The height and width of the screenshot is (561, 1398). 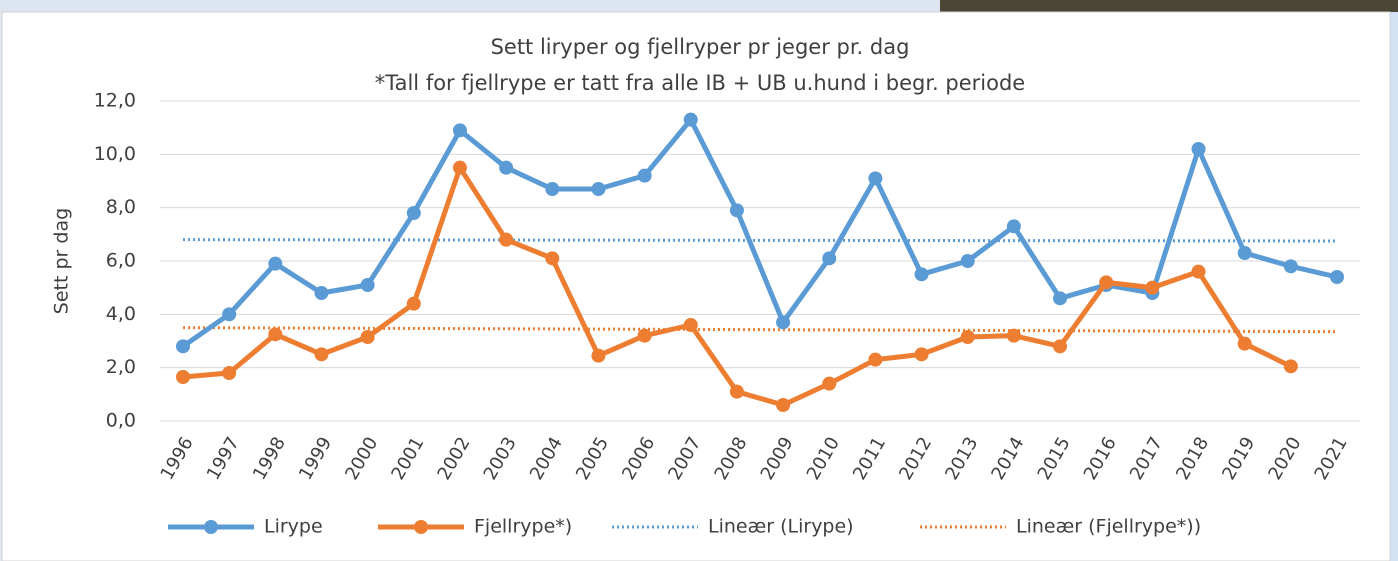 What do you see at coordinates (1169, 6) in the screenshot?
I see `photo-edge` at bounding box center [1169, 6].